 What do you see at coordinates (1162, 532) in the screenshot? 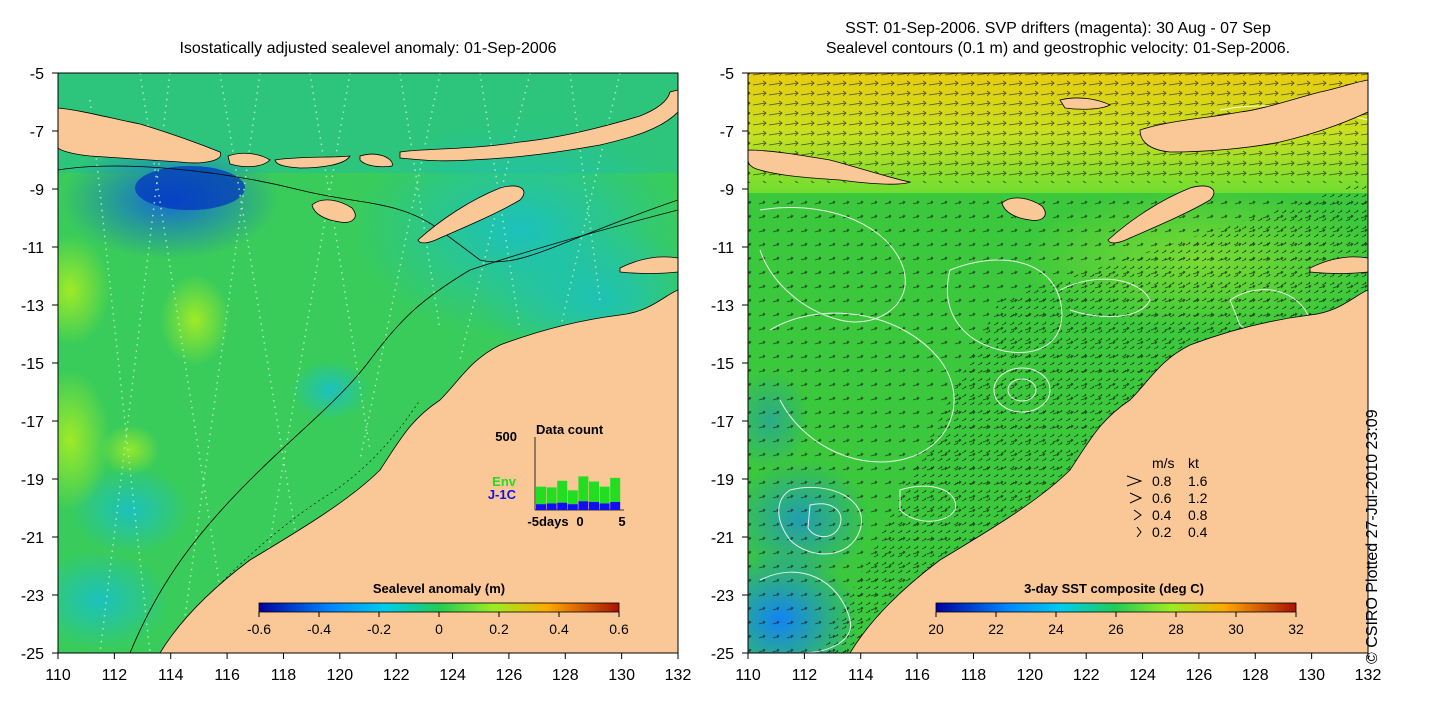
I see `velocity-legend-ms: 0.2` at bounding box center [1162, 532].